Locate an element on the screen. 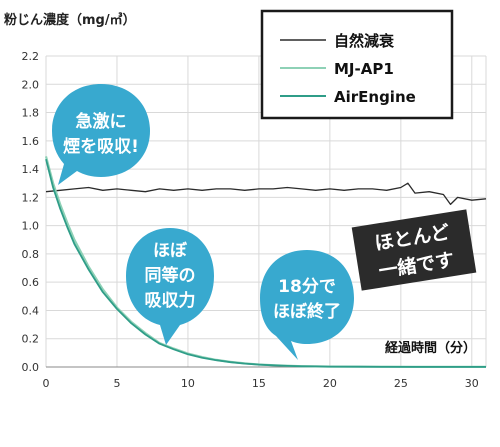  bubble-text-line1: 急激に is located at coordinates (101, 121).